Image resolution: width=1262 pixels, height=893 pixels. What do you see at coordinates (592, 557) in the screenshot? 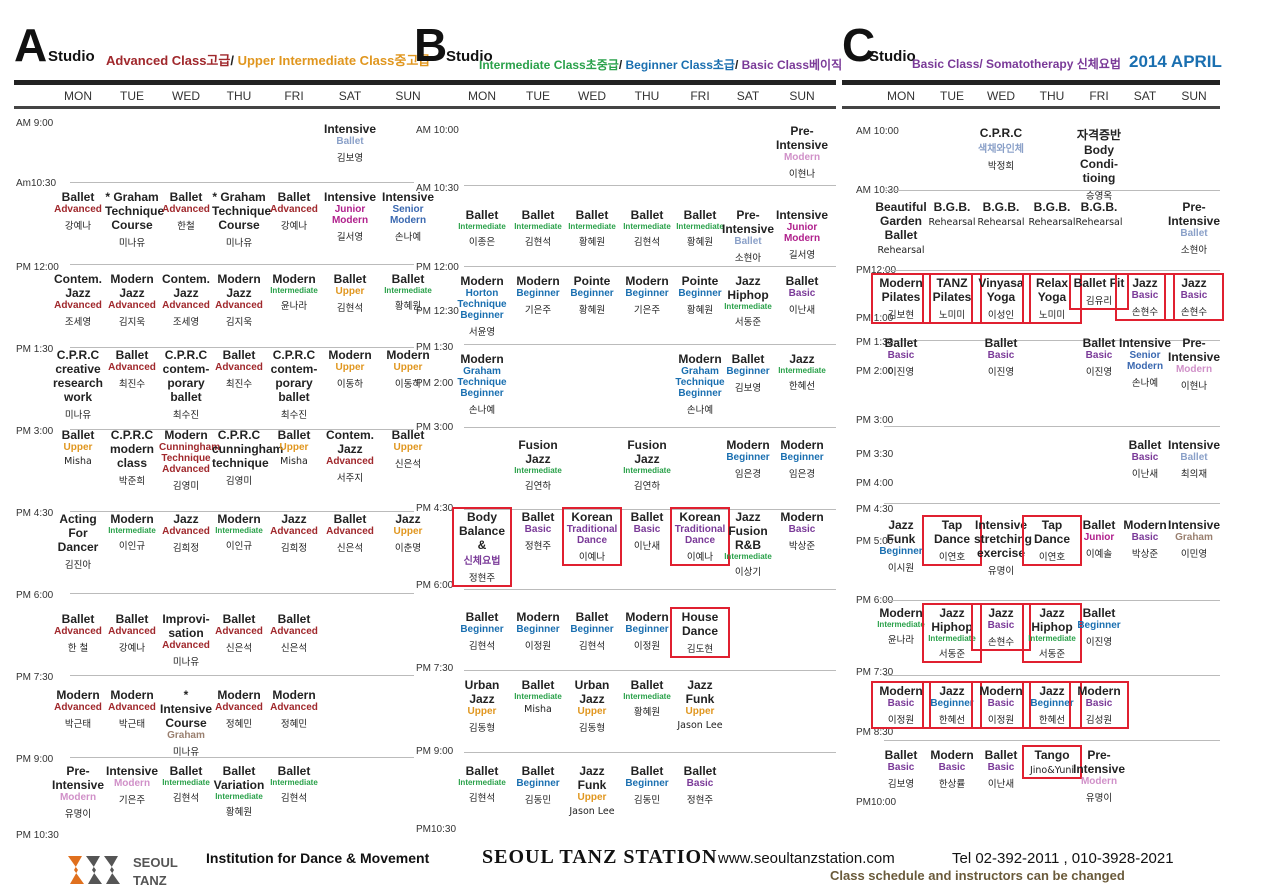
I see `instructor-name: 이예나` at bounding box center [592, 557].